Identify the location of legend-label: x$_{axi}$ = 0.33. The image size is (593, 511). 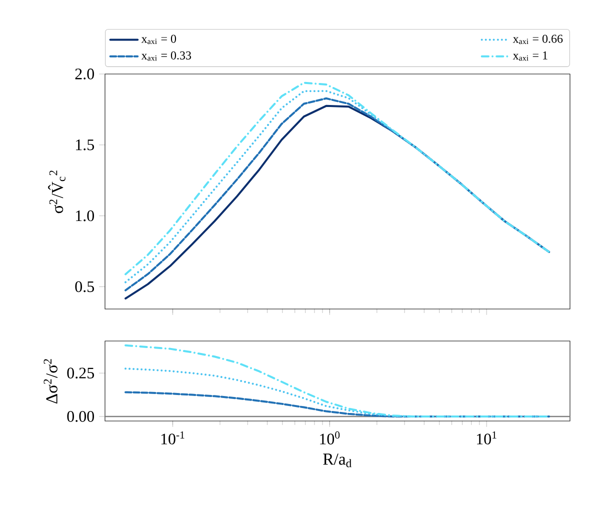
(166, 56).